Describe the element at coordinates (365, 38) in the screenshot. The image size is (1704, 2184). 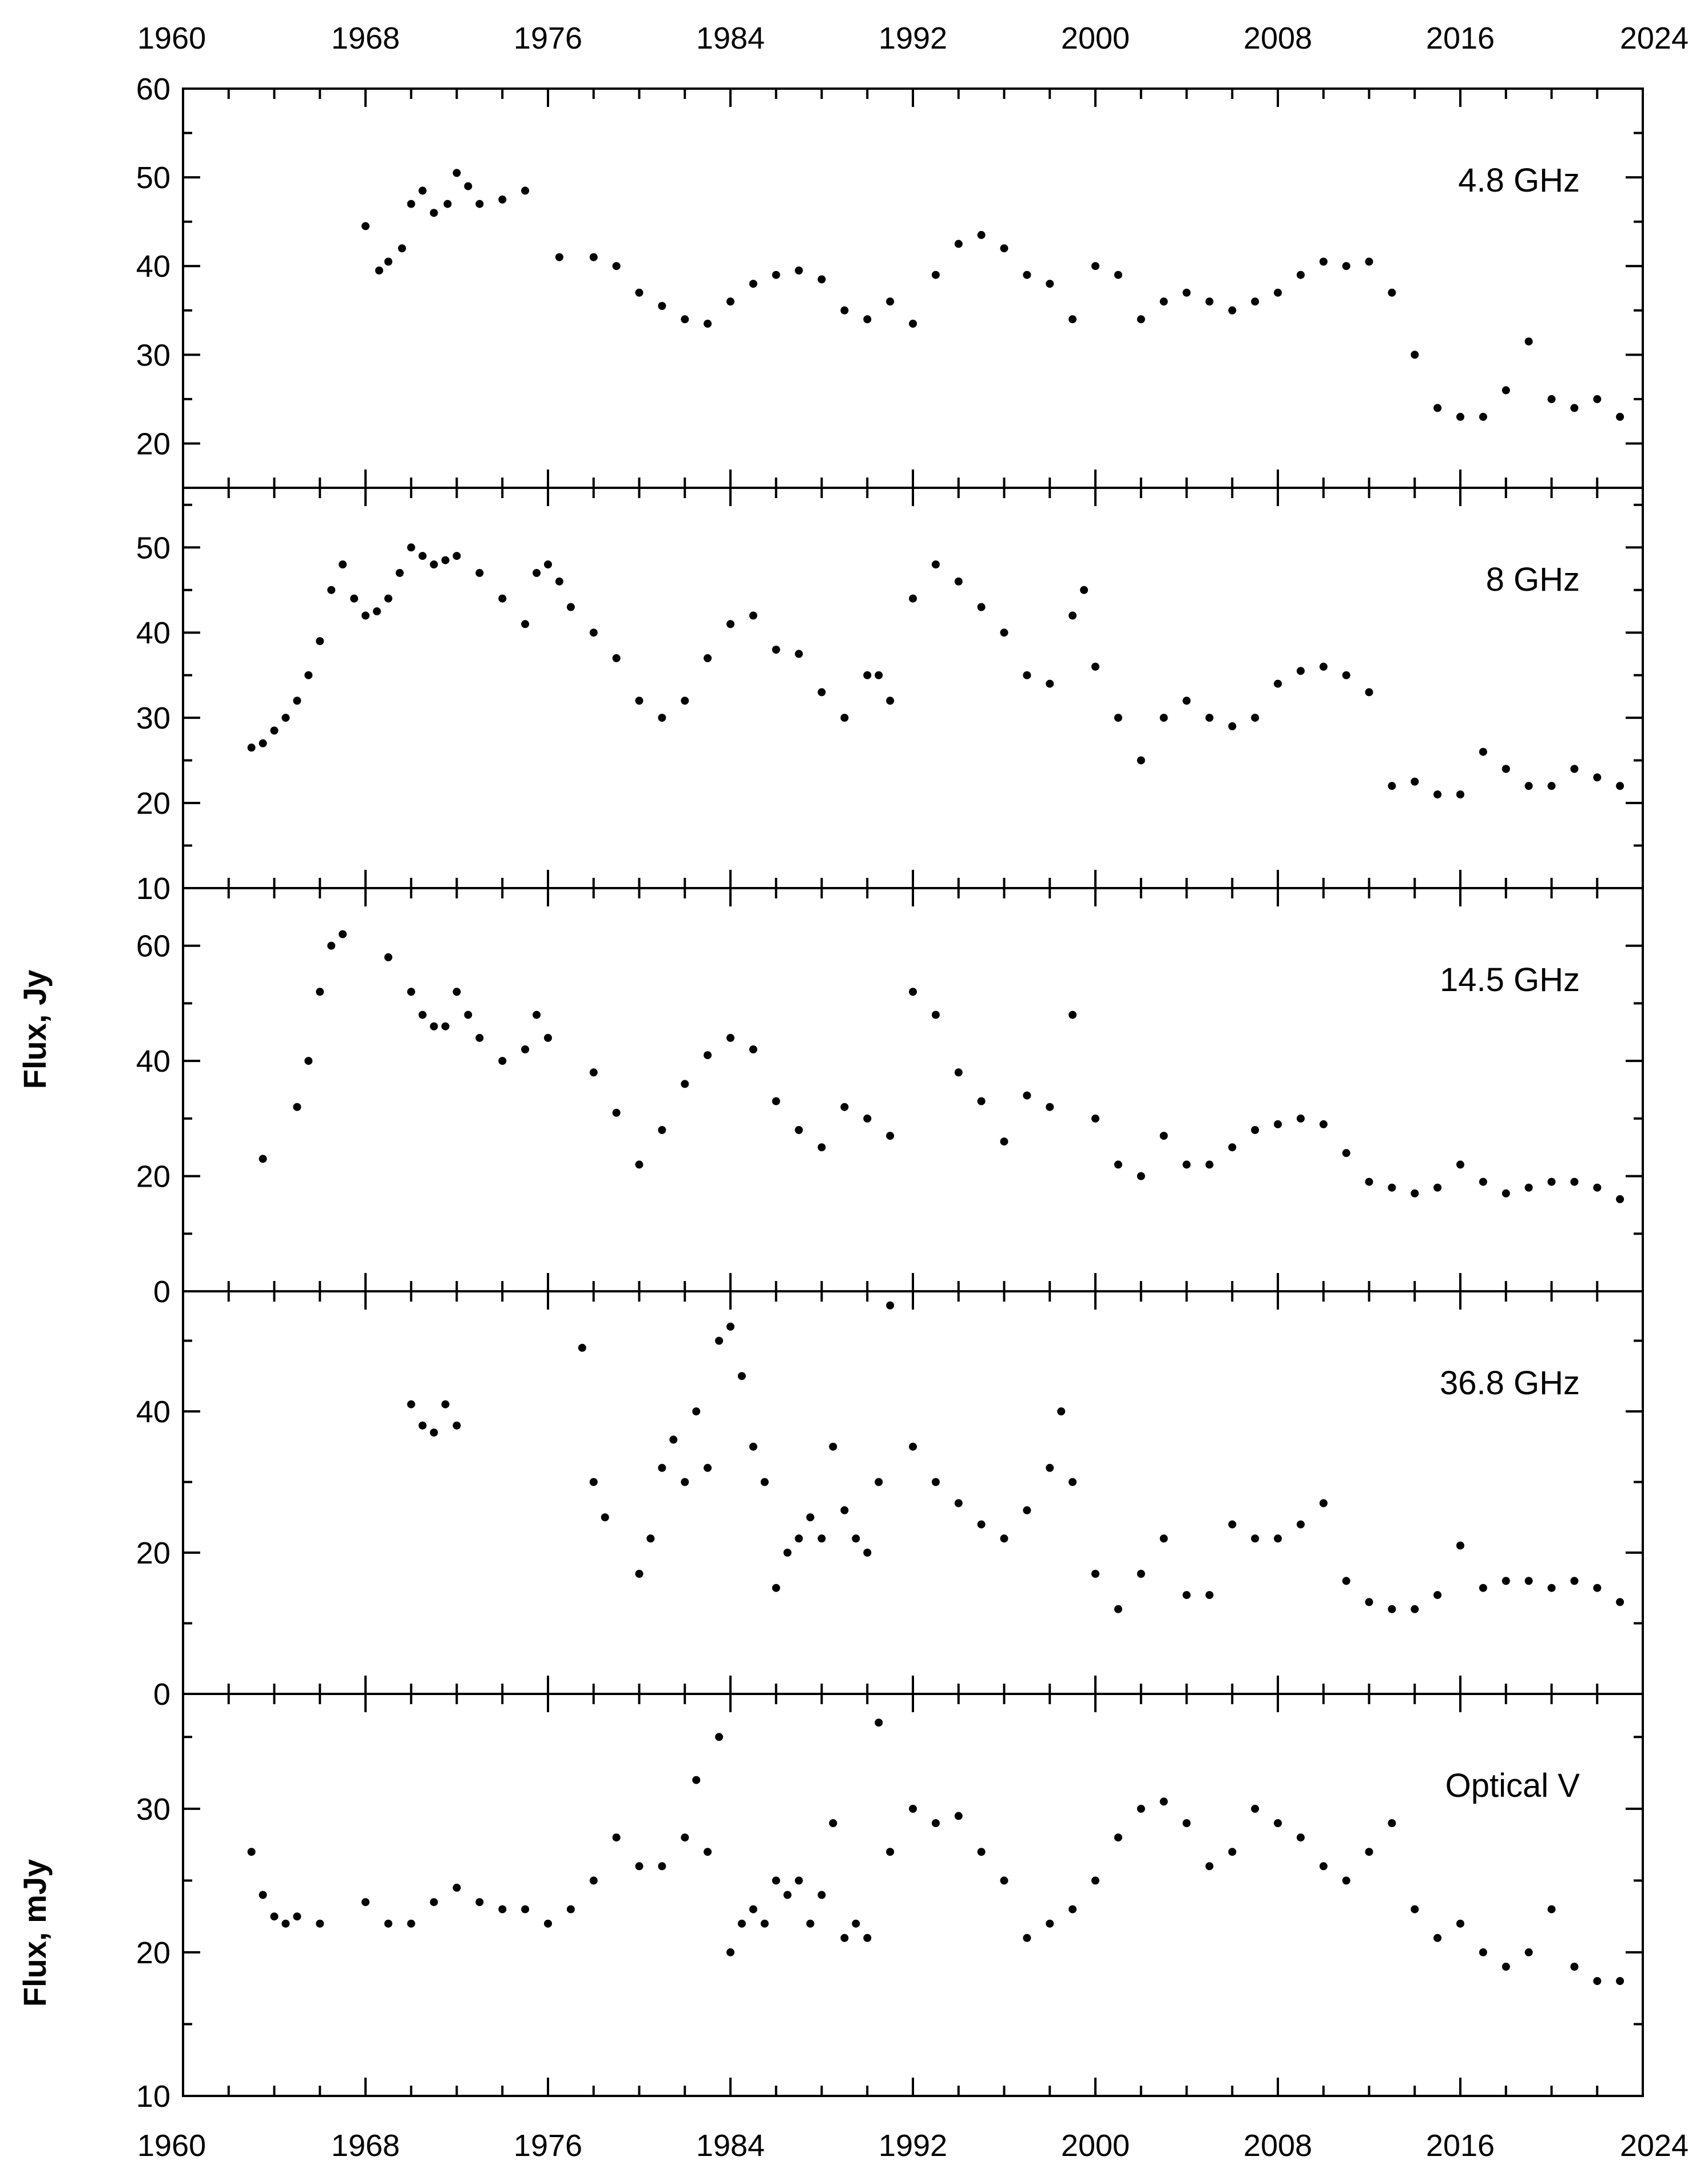
I see `x-tick-label-top: 1968` at that location.